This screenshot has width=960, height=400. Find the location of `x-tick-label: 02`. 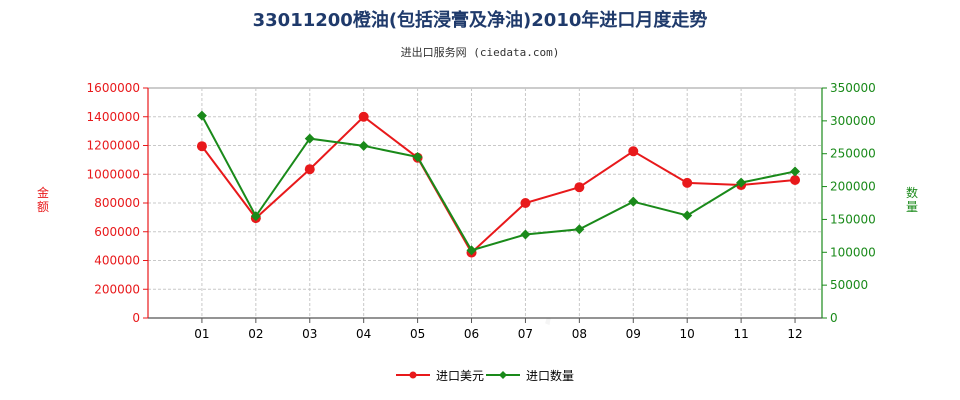

x-tick-label: 02 is located at coordinates (255, 334).